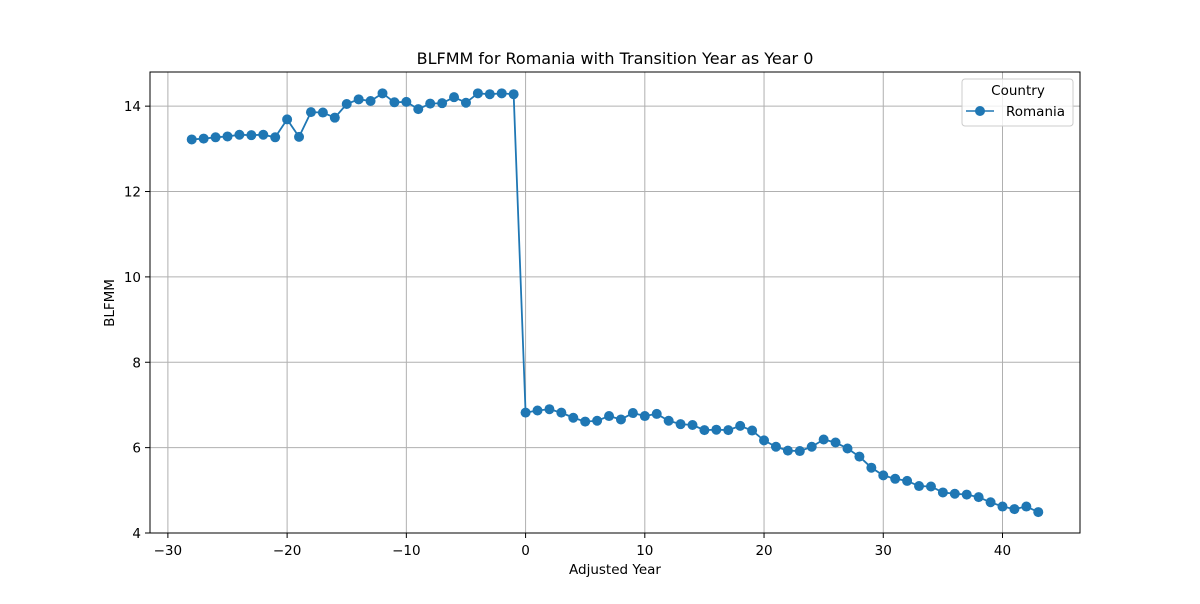 The width and height of the screenshot is (1200, 604). What do you see at coordinates (110, 303) in the screenshot?
I see `y-axis-label: BLFMM` at bounding box center [110, 303].